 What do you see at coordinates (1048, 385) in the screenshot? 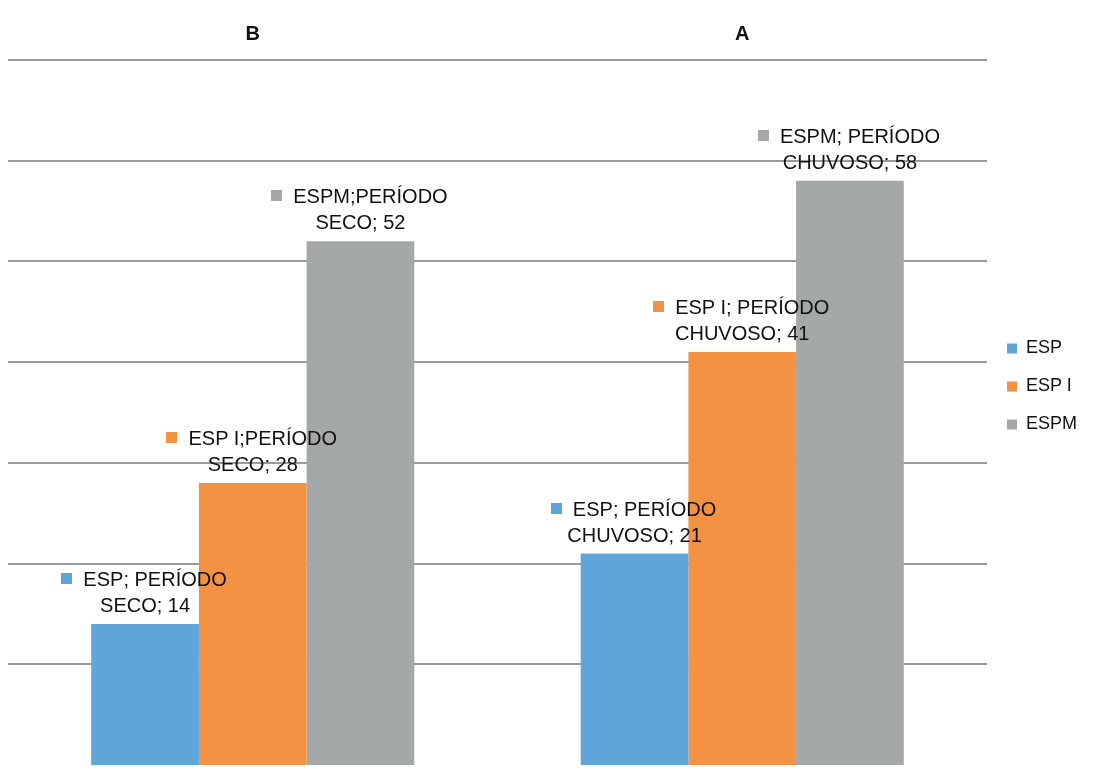
I see `legend-label: ESP I` at bounding box center [1048, 385].